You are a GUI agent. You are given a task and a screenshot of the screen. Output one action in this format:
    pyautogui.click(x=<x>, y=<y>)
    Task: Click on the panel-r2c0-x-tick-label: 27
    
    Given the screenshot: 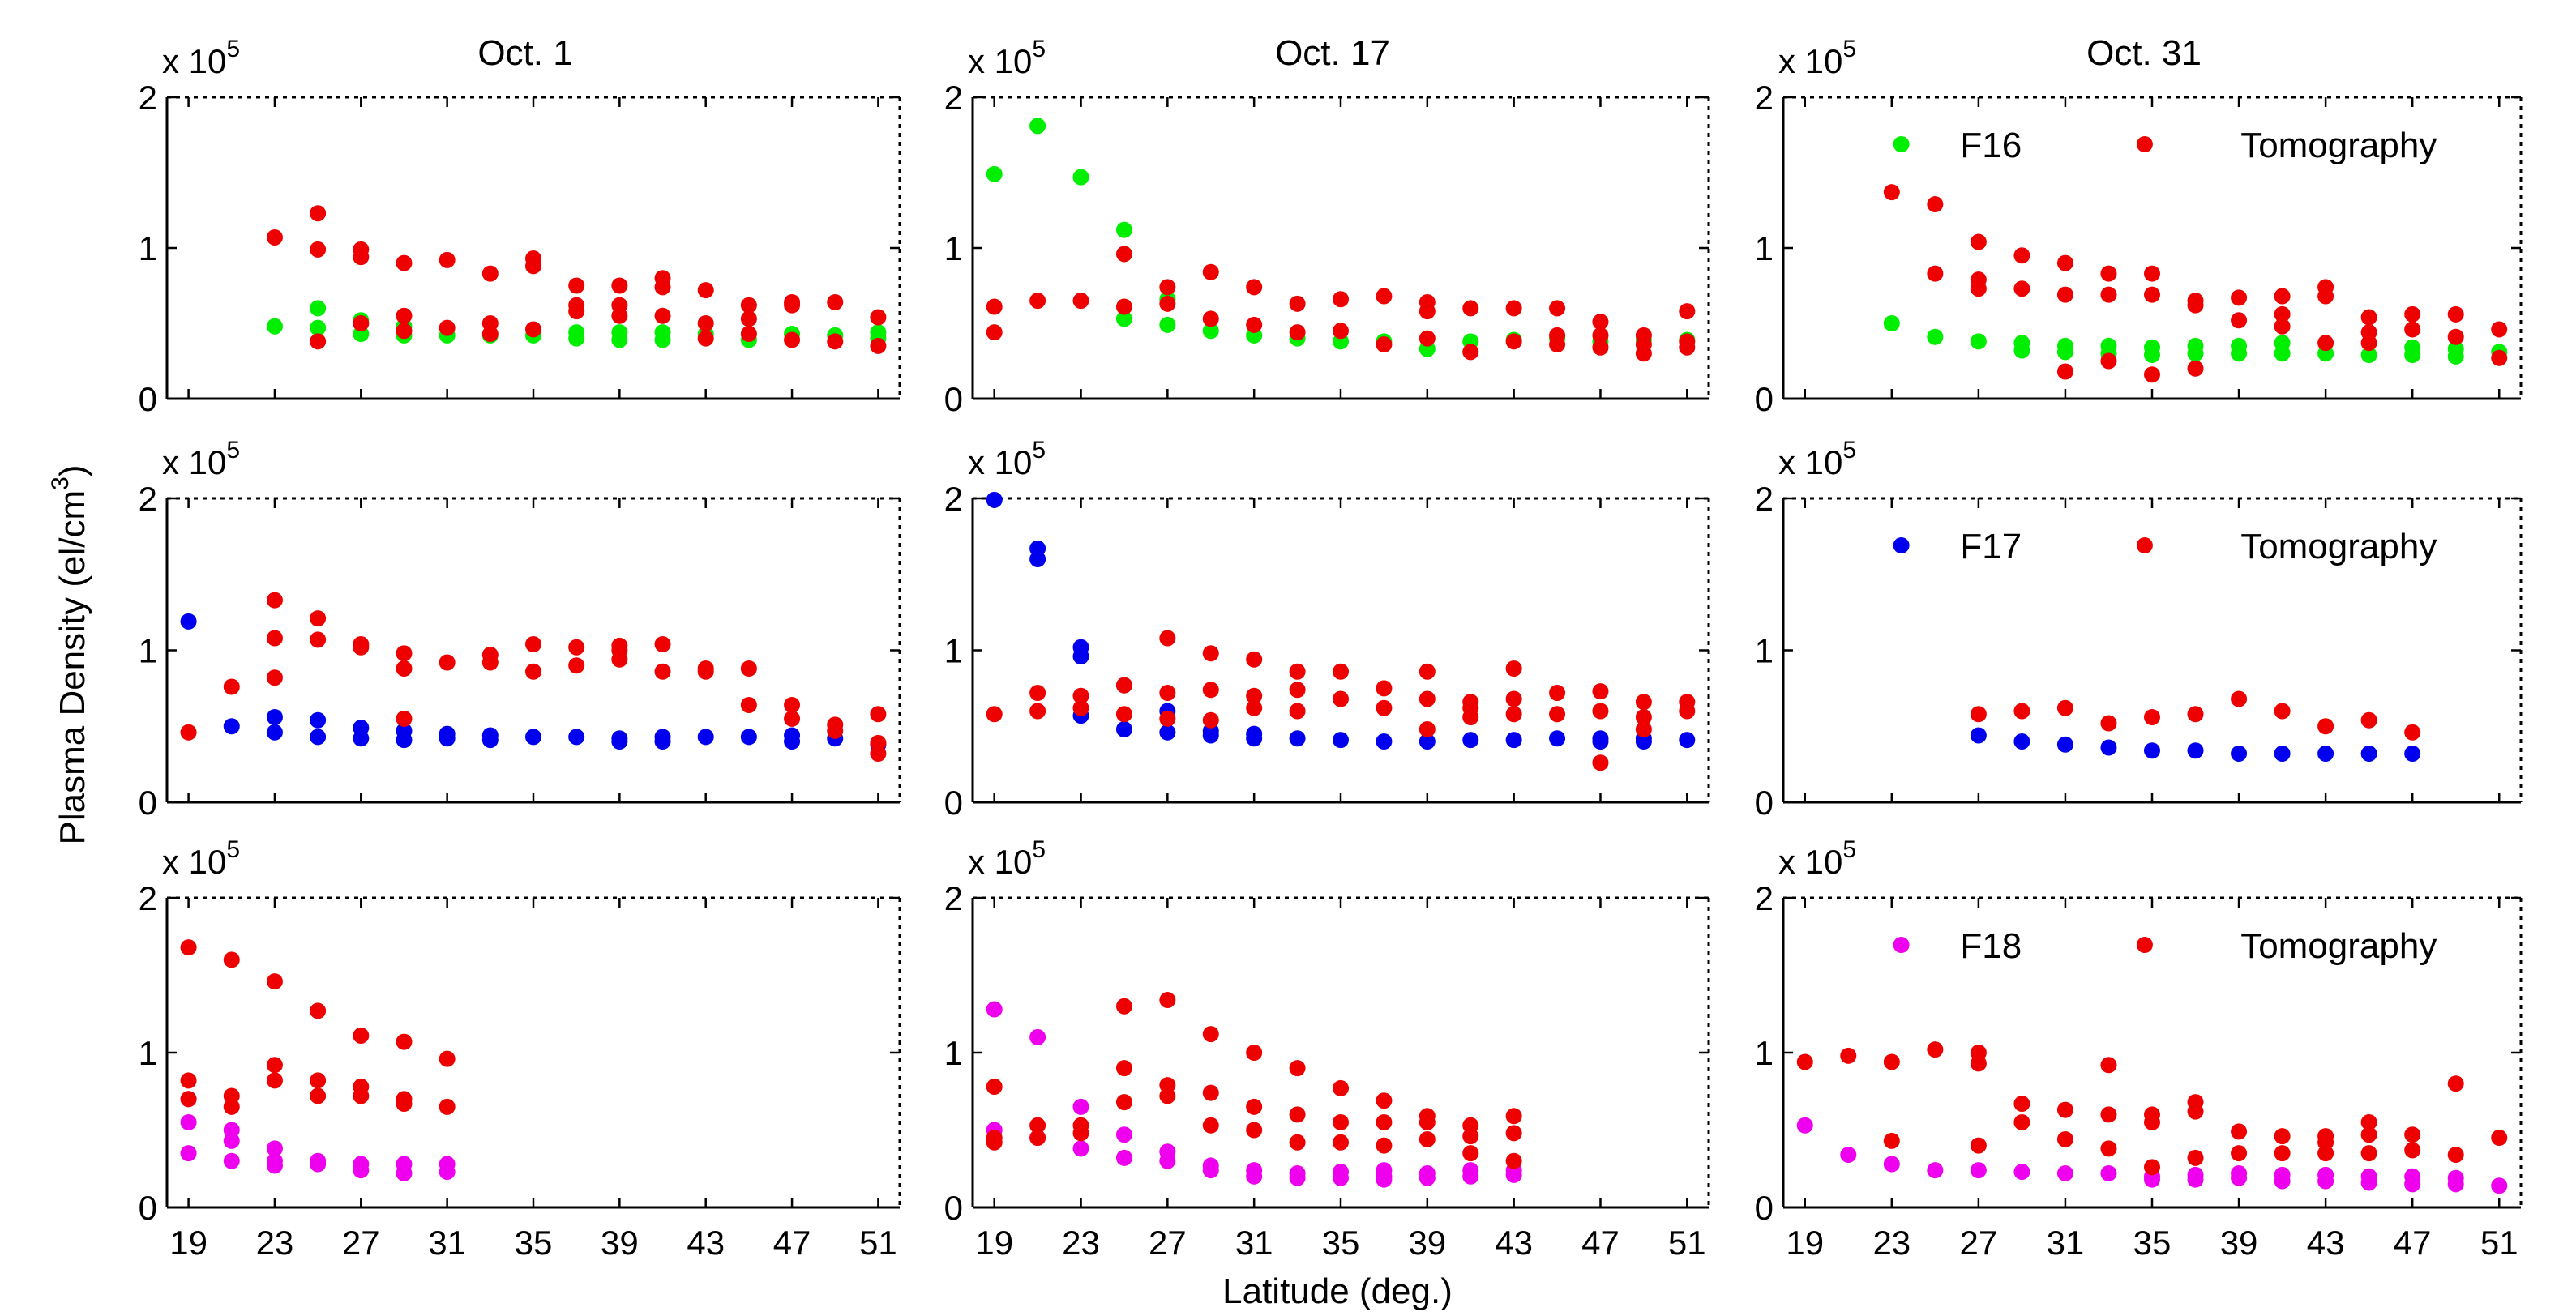 What is the action you would take?
    pyautogui.click(x=361, y=1243)
    